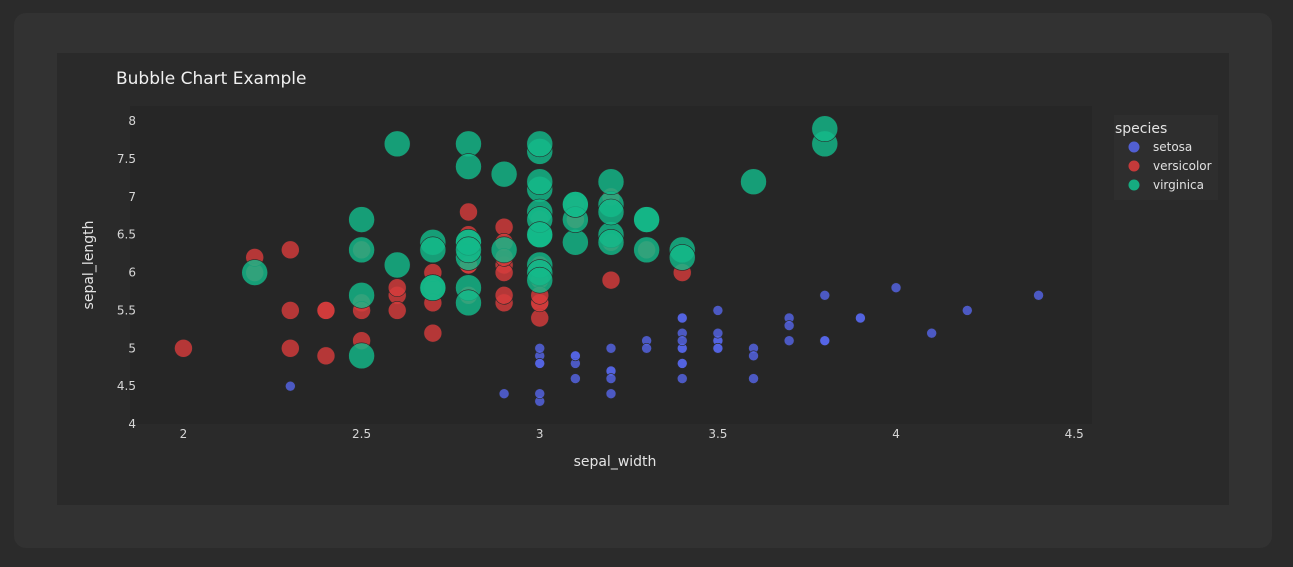 The image size is (1293, 567). I want to click on legend-label-setosa: setosa, so click(1172, 147).